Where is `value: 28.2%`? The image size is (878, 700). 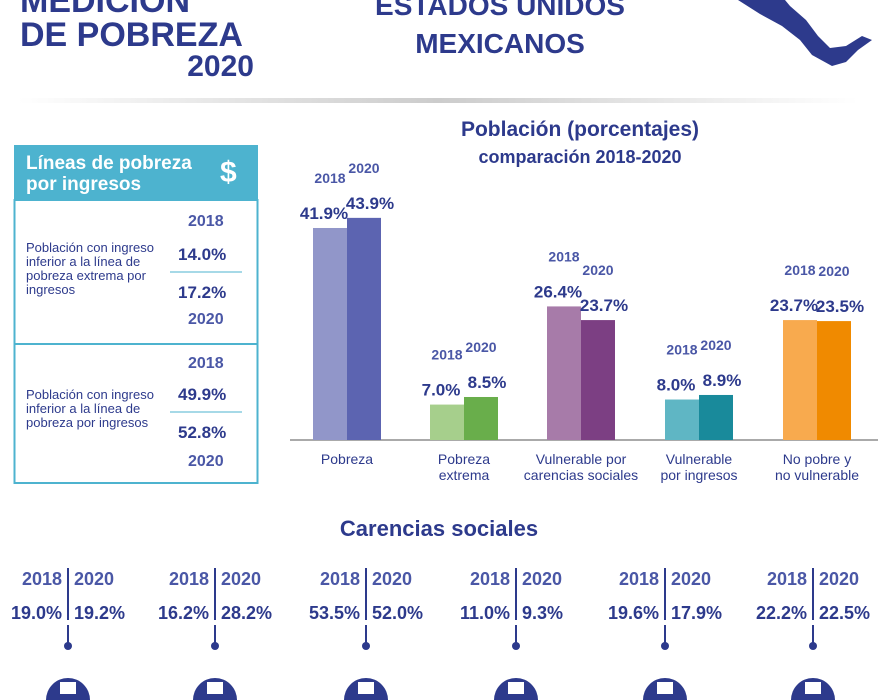
value: 28.2% is located at coordinates (246, 613).